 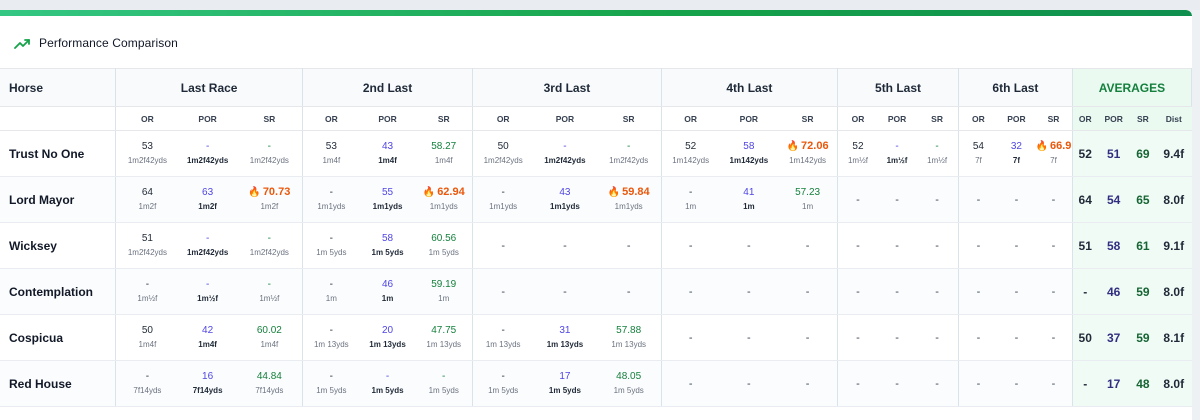 I want to click on sr-value: 🔥 59.84, so click(x=629, y=192).